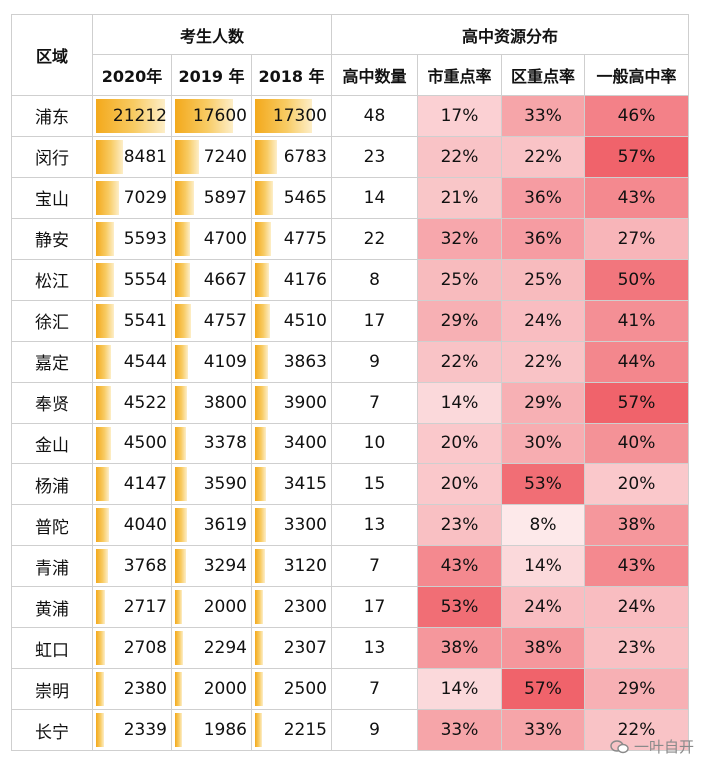 The width and height of the screenshot is (706, 771). What do you see at coordinates (299, 115) in the screenshot?
I see `exam-count-value: 17300` at bounding box center [299, 115].